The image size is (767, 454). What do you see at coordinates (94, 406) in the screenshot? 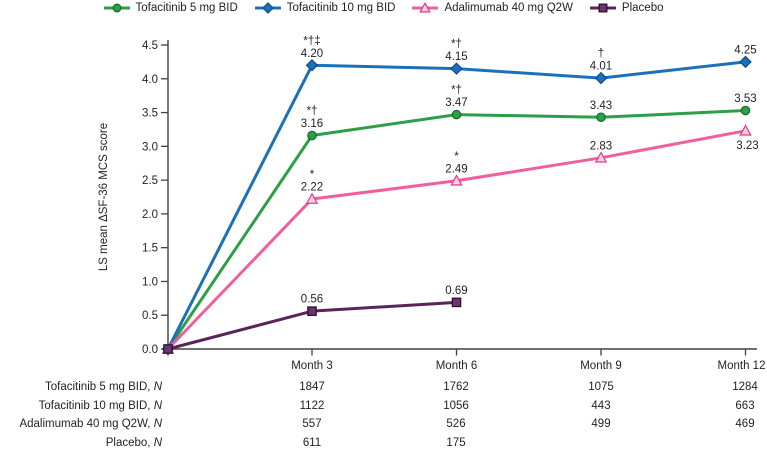
I see `row-label-text: Tofacitinib 10 mg BID,` at bounding box center [94, 406].